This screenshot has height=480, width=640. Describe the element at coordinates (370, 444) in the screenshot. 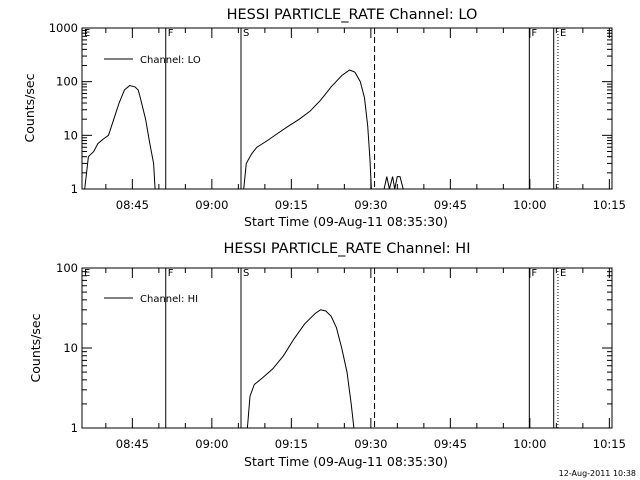

I see `x-tick-label-hi: 09:30` at that location.